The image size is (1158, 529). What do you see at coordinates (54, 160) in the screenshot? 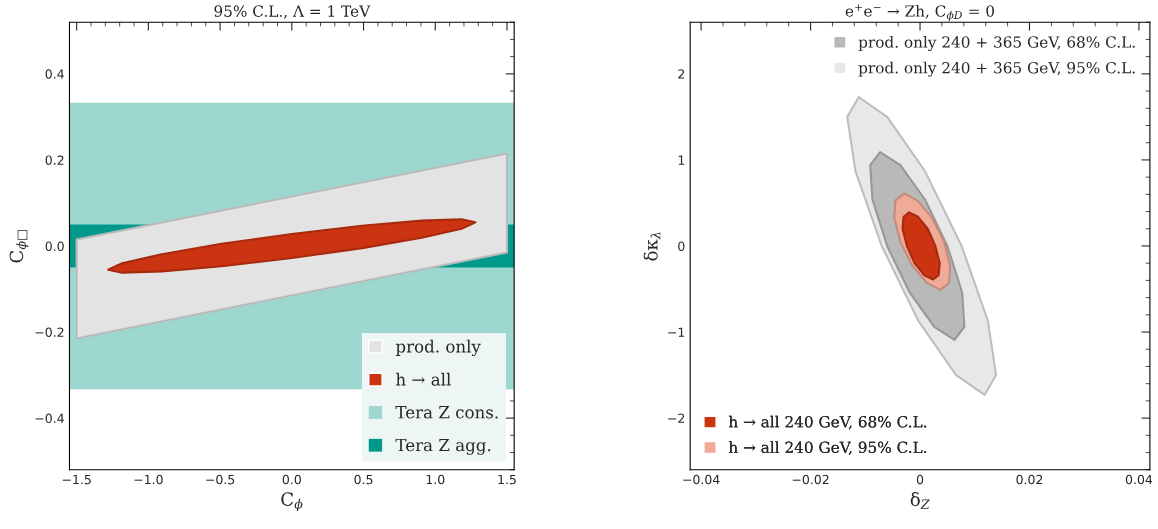
I see `y-tick-label: 0.2` at bounding box center [54, 160].